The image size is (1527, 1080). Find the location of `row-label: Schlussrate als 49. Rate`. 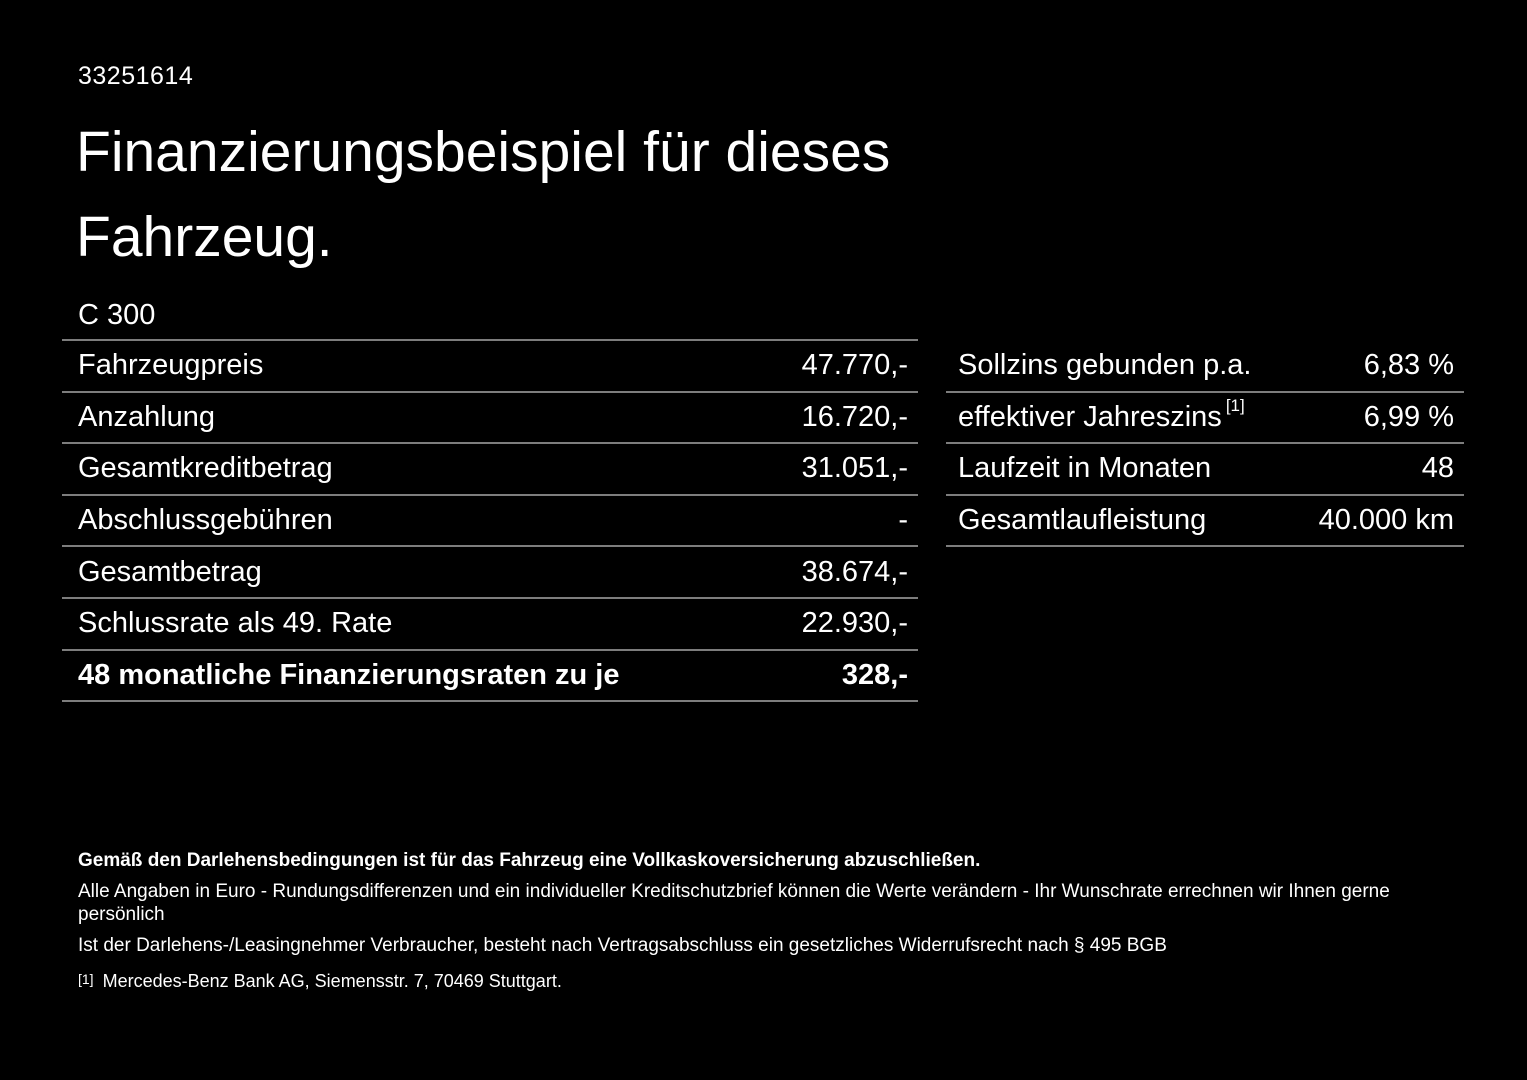

row-label: Schlussrate als 49. Rate is located at coordinates (235, 623).